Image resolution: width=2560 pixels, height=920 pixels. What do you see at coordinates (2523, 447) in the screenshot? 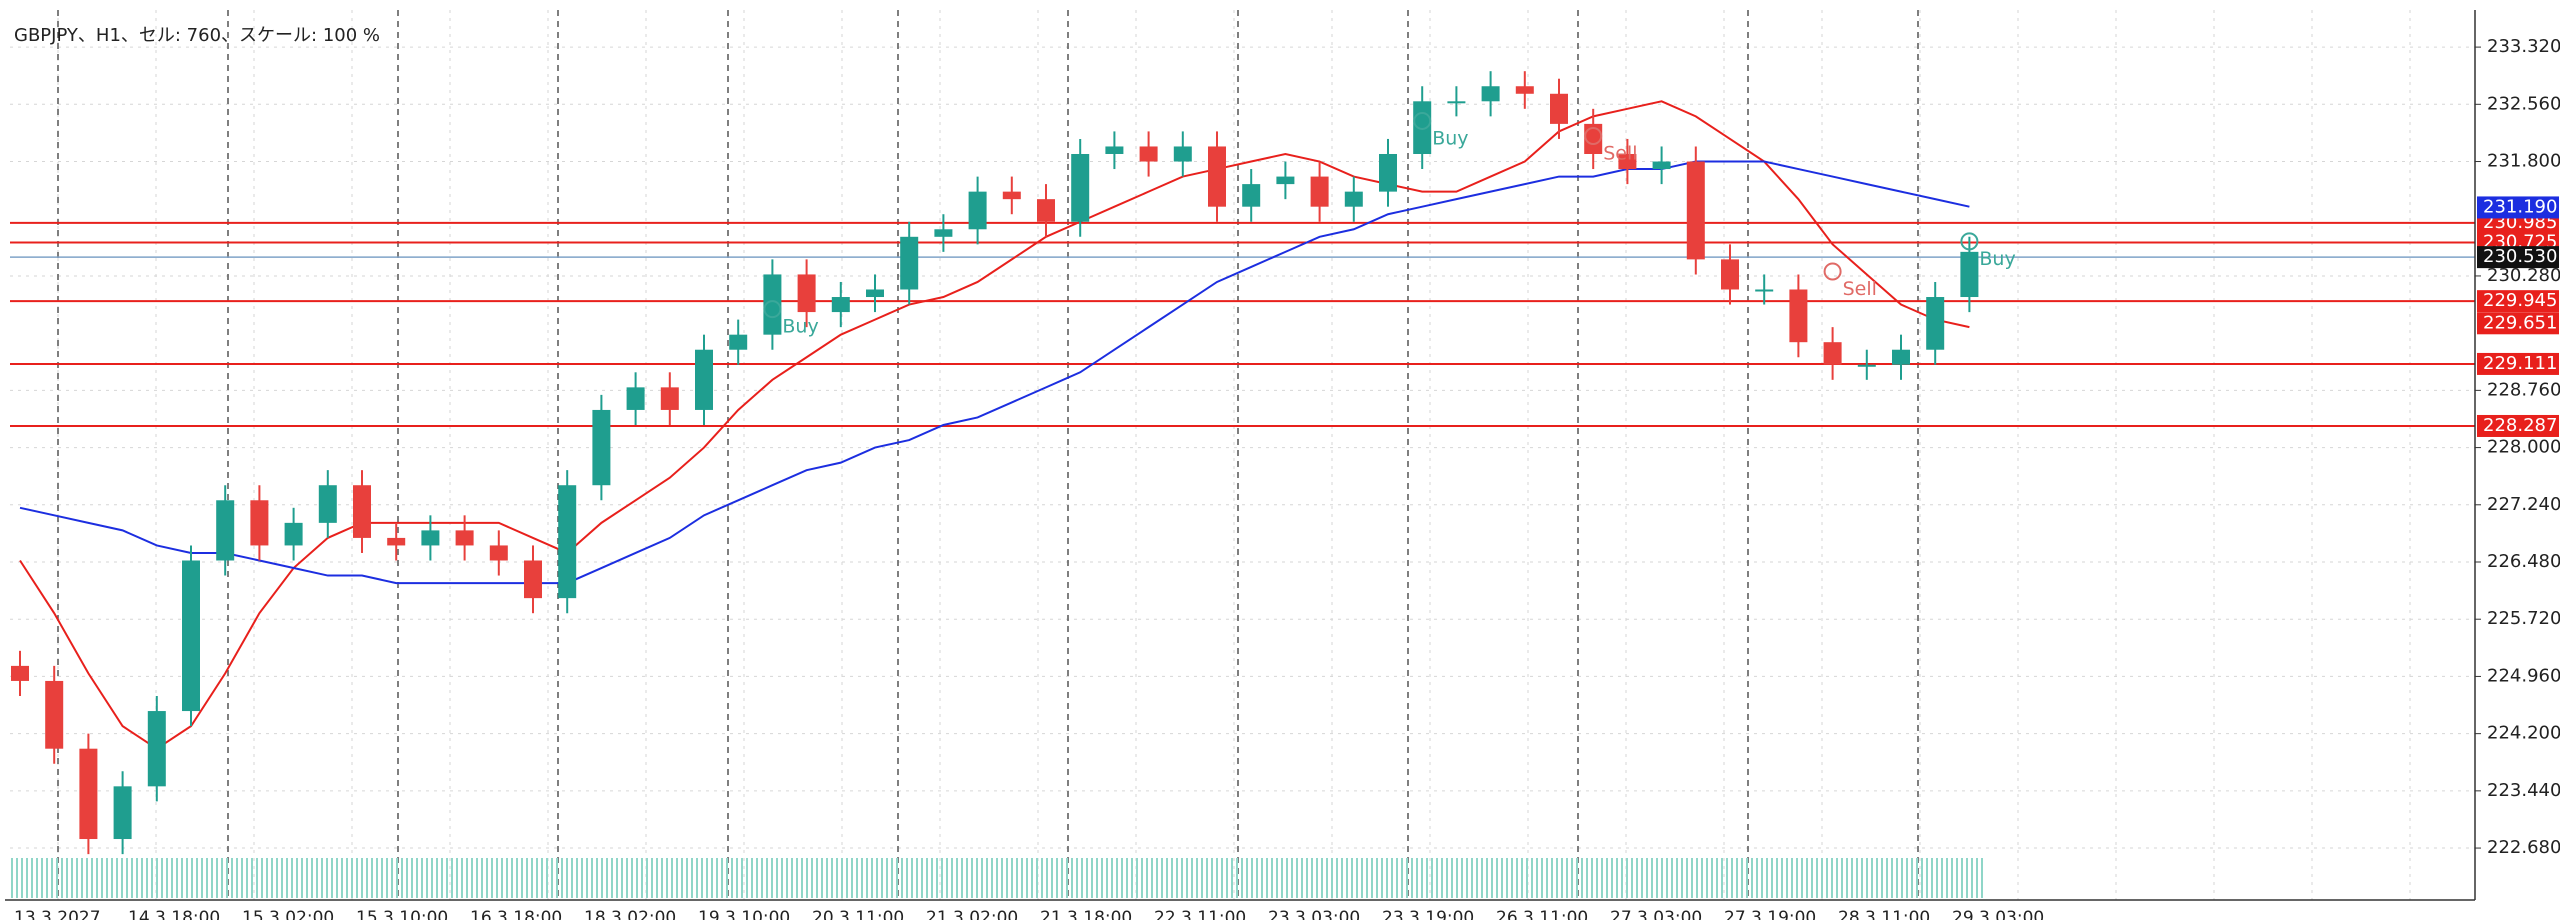
I see `y-tick-label: 228.000` at bounding box center [2523, 447].